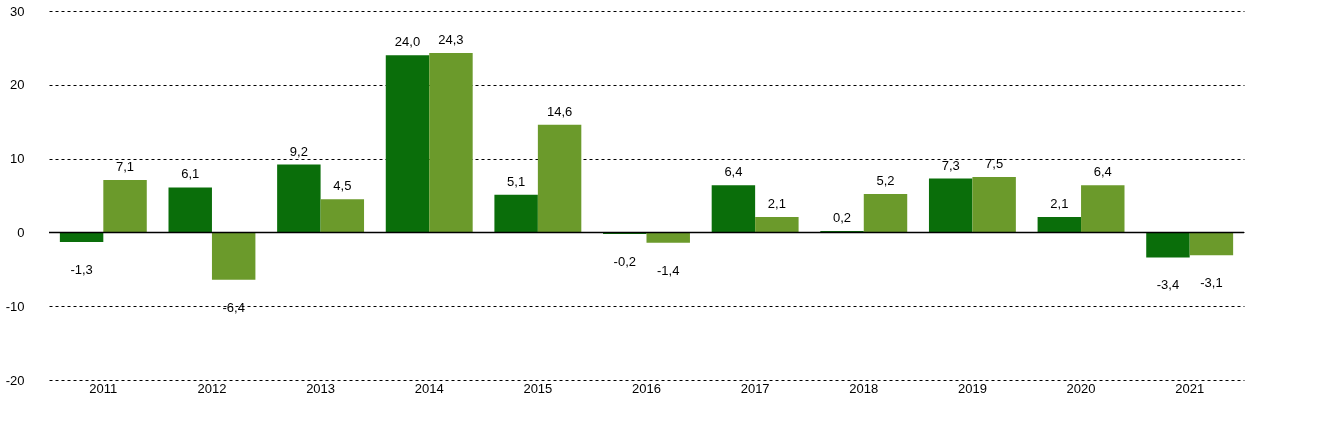  What do you see at coordinates (321, 388) in the screenshot?
I see `x-tick-label: 2013` at bounding box center [321, 388].